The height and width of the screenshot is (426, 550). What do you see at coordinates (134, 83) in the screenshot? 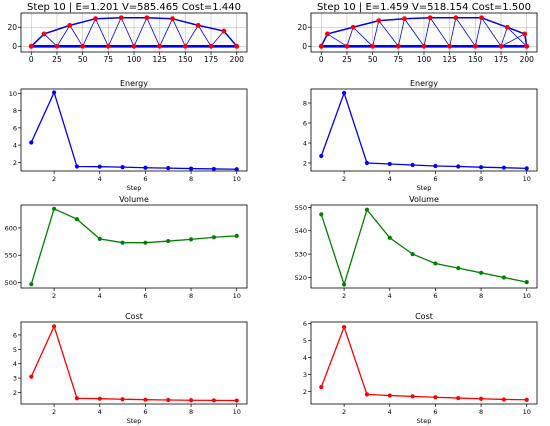
I see `chart-title: Energy` at bounding box center [134, 83].